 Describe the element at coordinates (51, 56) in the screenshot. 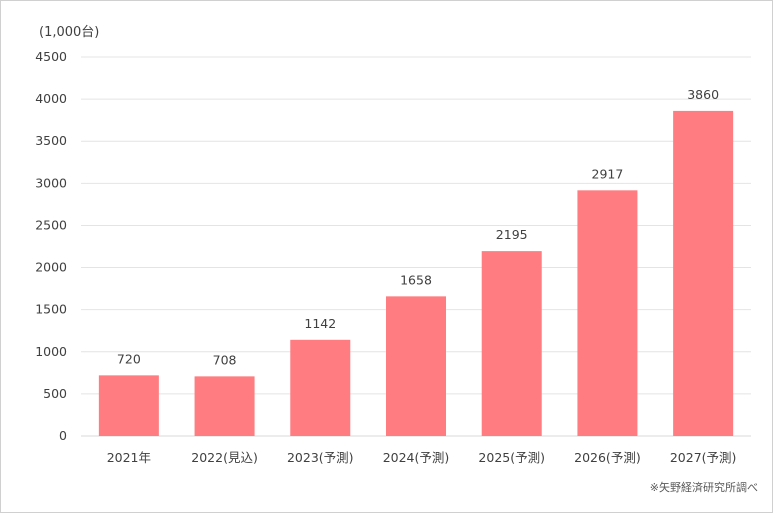

I see `y-tick-label: 4500` at that location.